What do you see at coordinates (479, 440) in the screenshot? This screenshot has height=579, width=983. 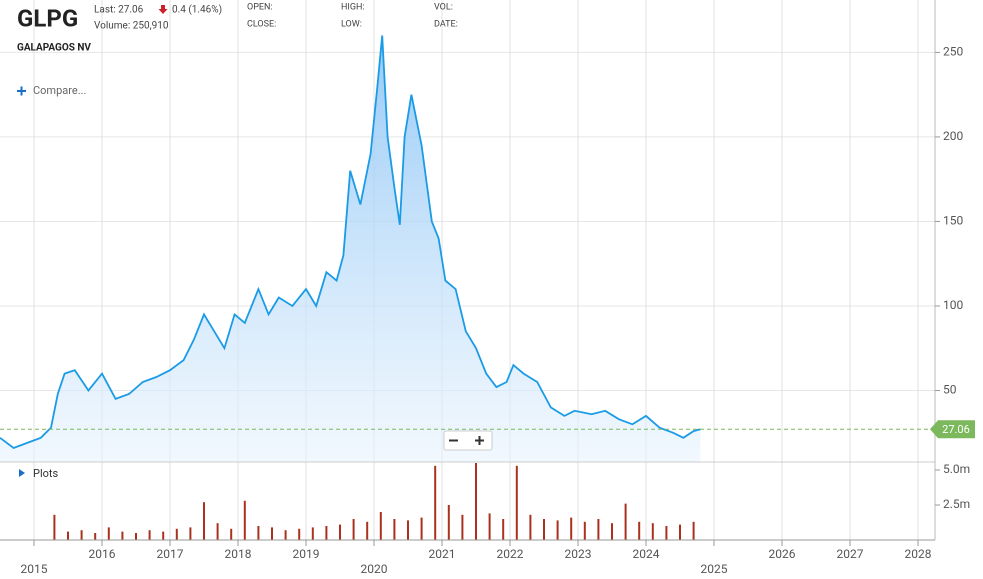 I see `zoom-in` at bounding box center [479, 440].